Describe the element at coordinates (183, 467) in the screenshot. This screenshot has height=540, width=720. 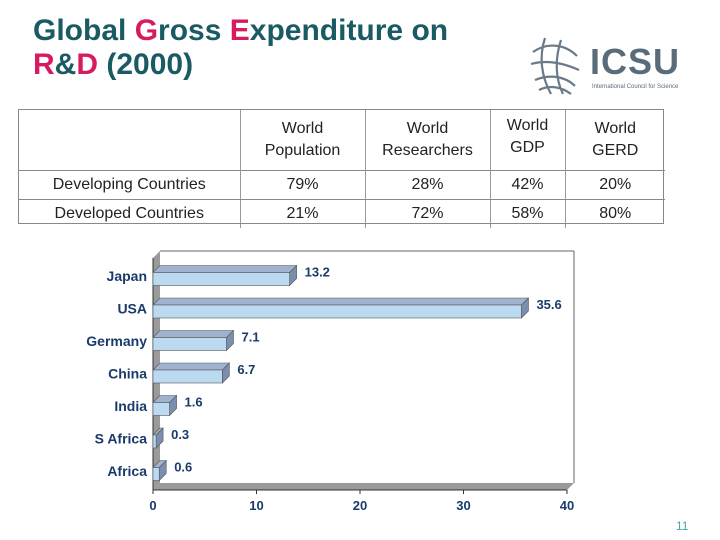
I see `data-label: 0.6` at that location.